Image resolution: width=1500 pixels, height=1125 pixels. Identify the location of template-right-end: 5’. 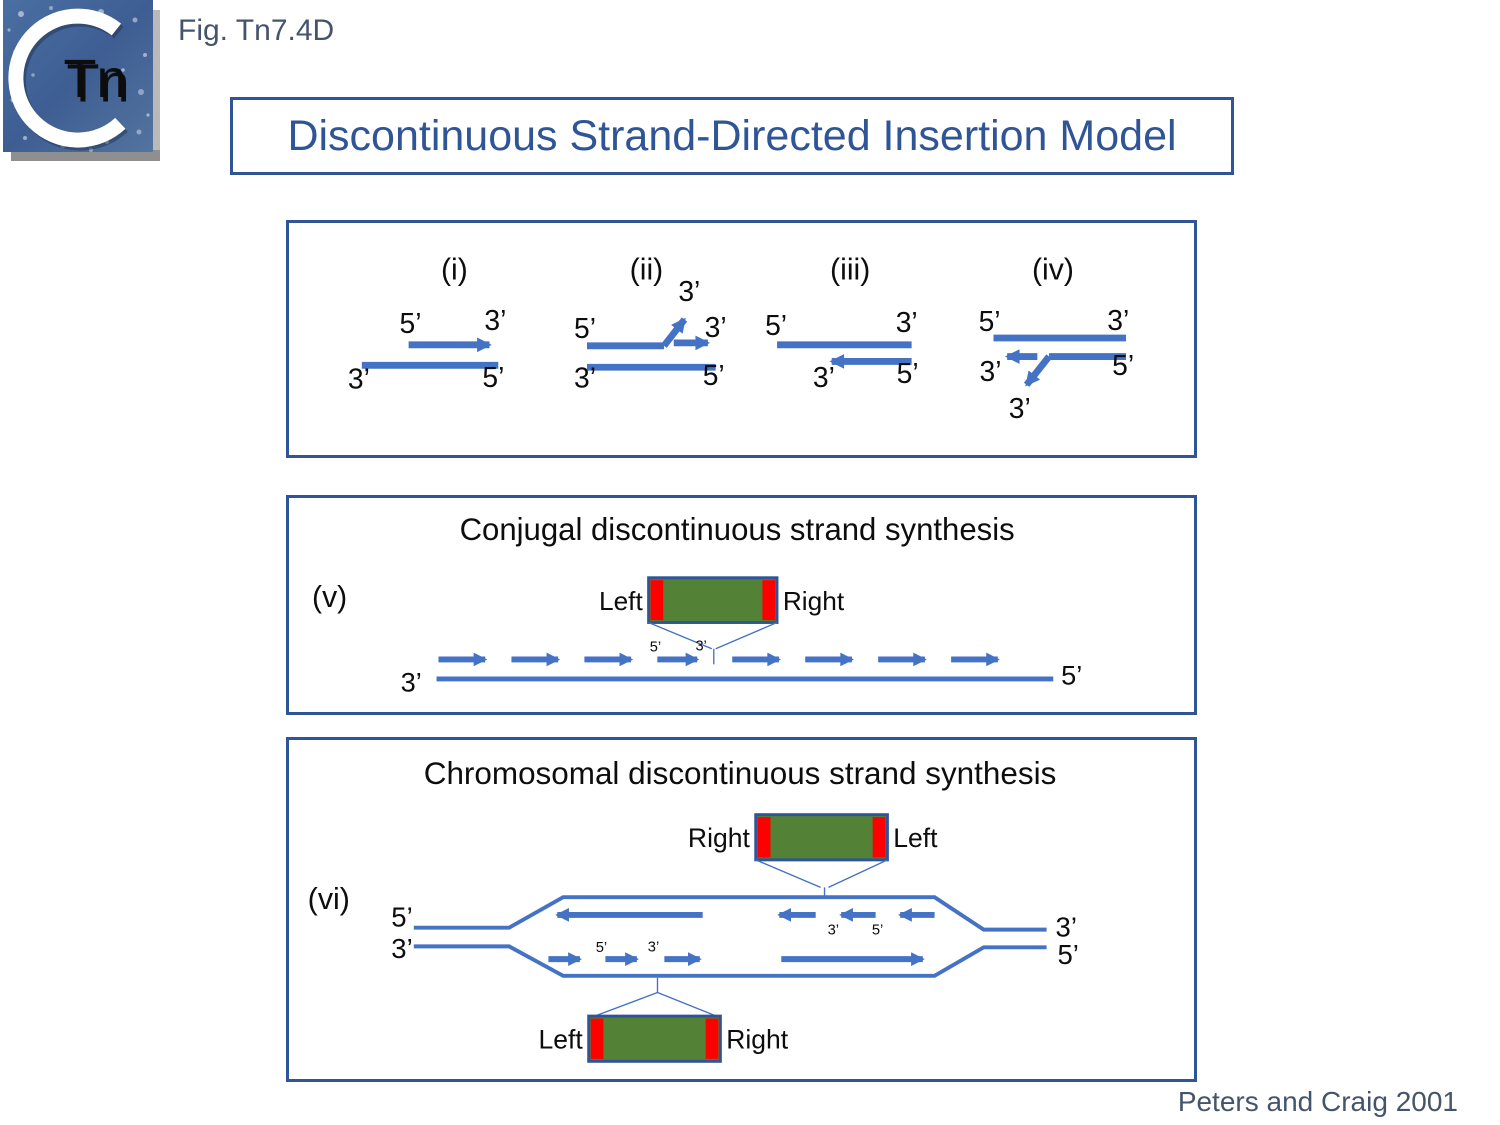
(1071, 675).